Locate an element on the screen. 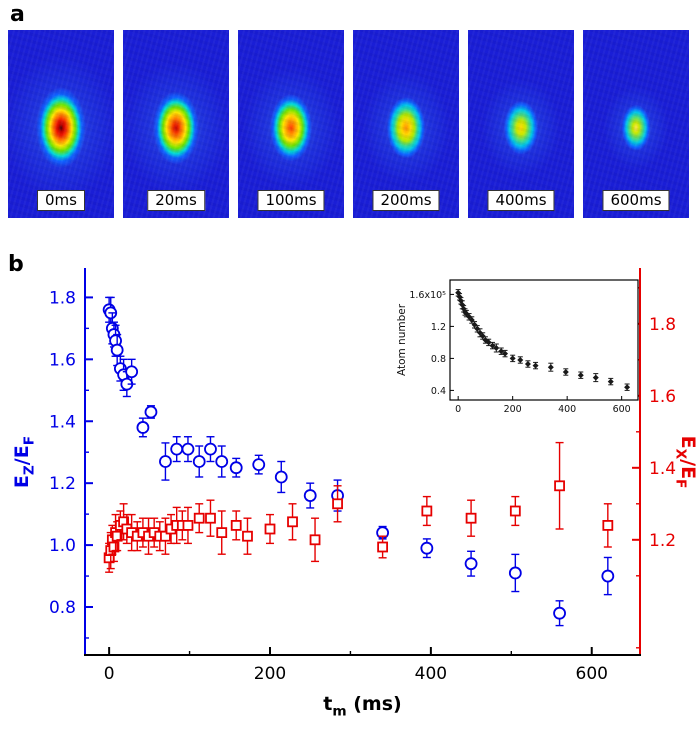  time-label: 600ms is located at coordinates (636, 200).